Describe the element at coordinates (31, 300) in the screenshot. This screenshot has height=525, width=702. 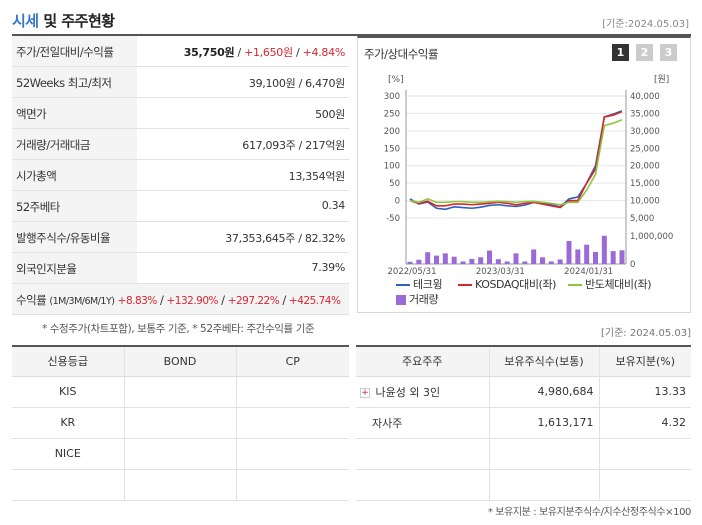
I see `returns-title: 수익률` at that location.